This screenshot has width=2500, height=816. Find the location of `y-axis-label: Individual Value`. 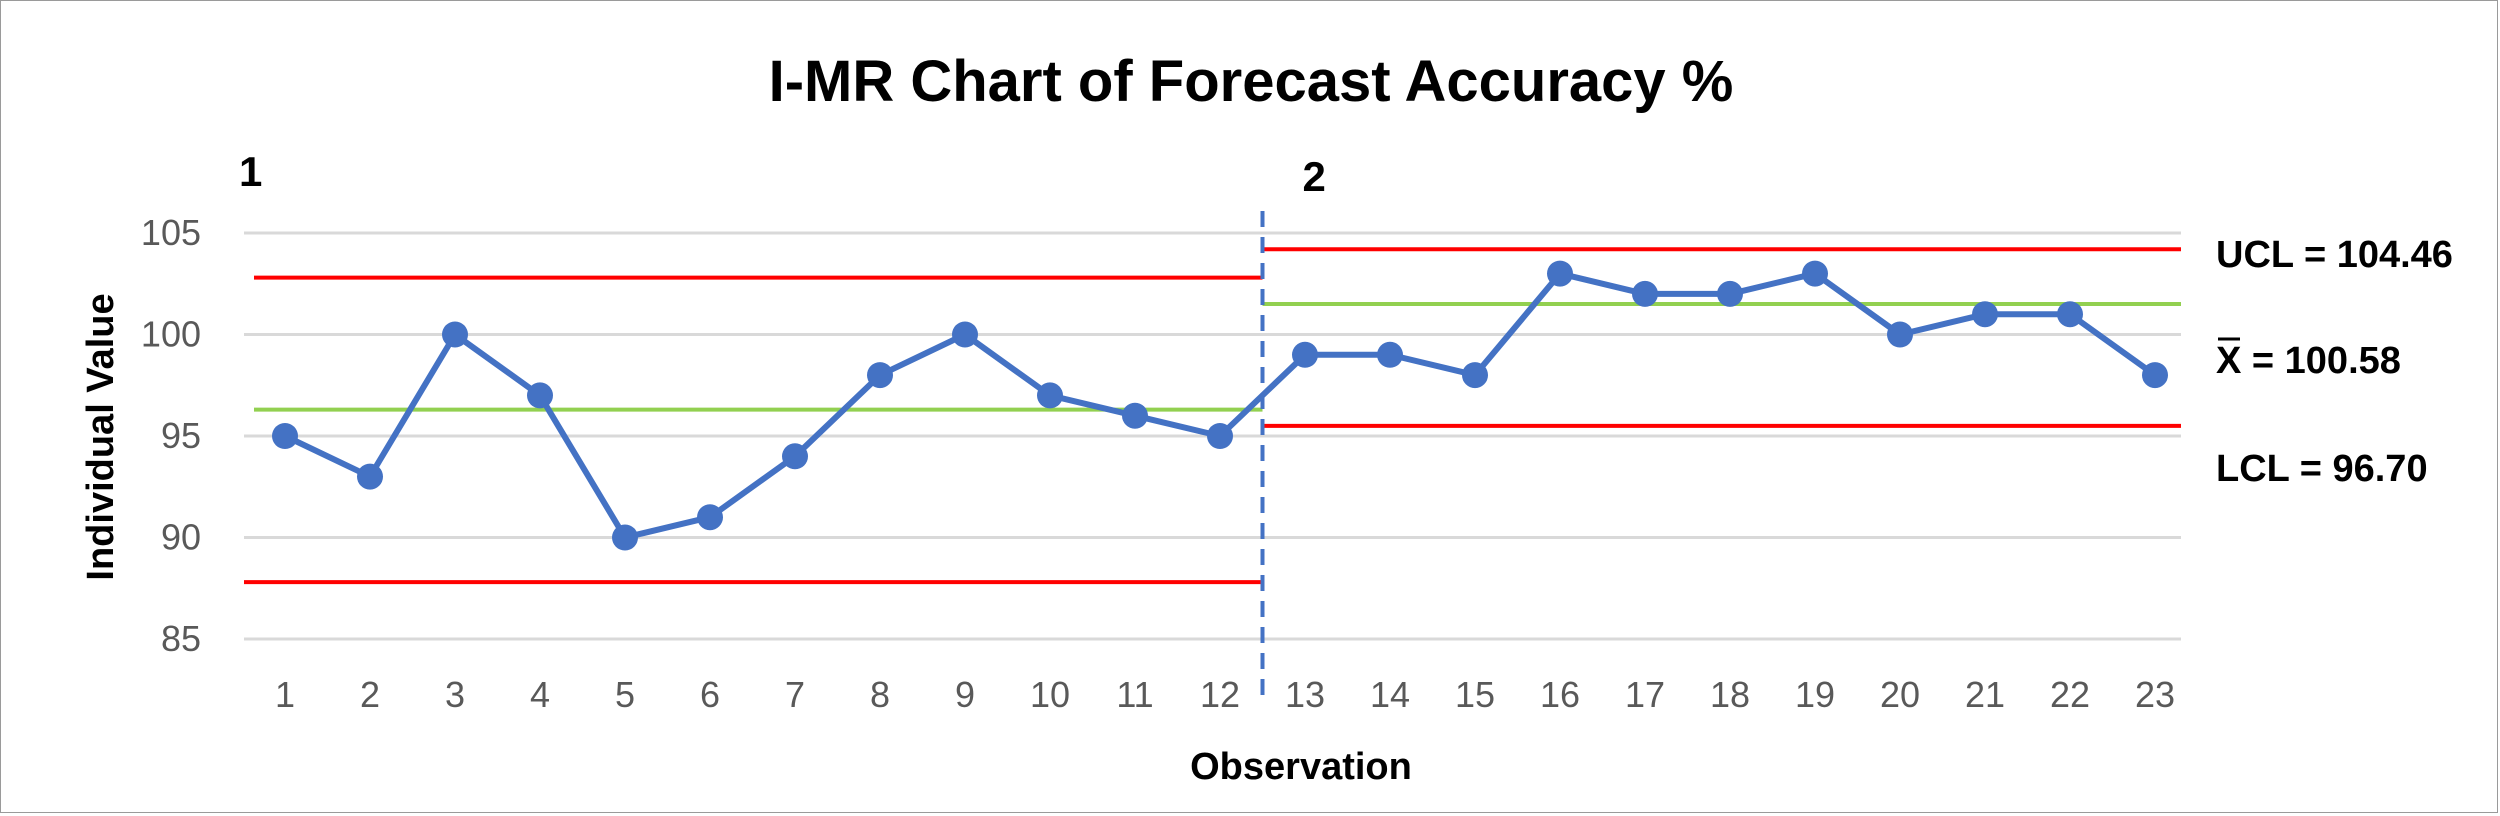

y-axis-label: Individual Value is located at coordinates (101, 436).